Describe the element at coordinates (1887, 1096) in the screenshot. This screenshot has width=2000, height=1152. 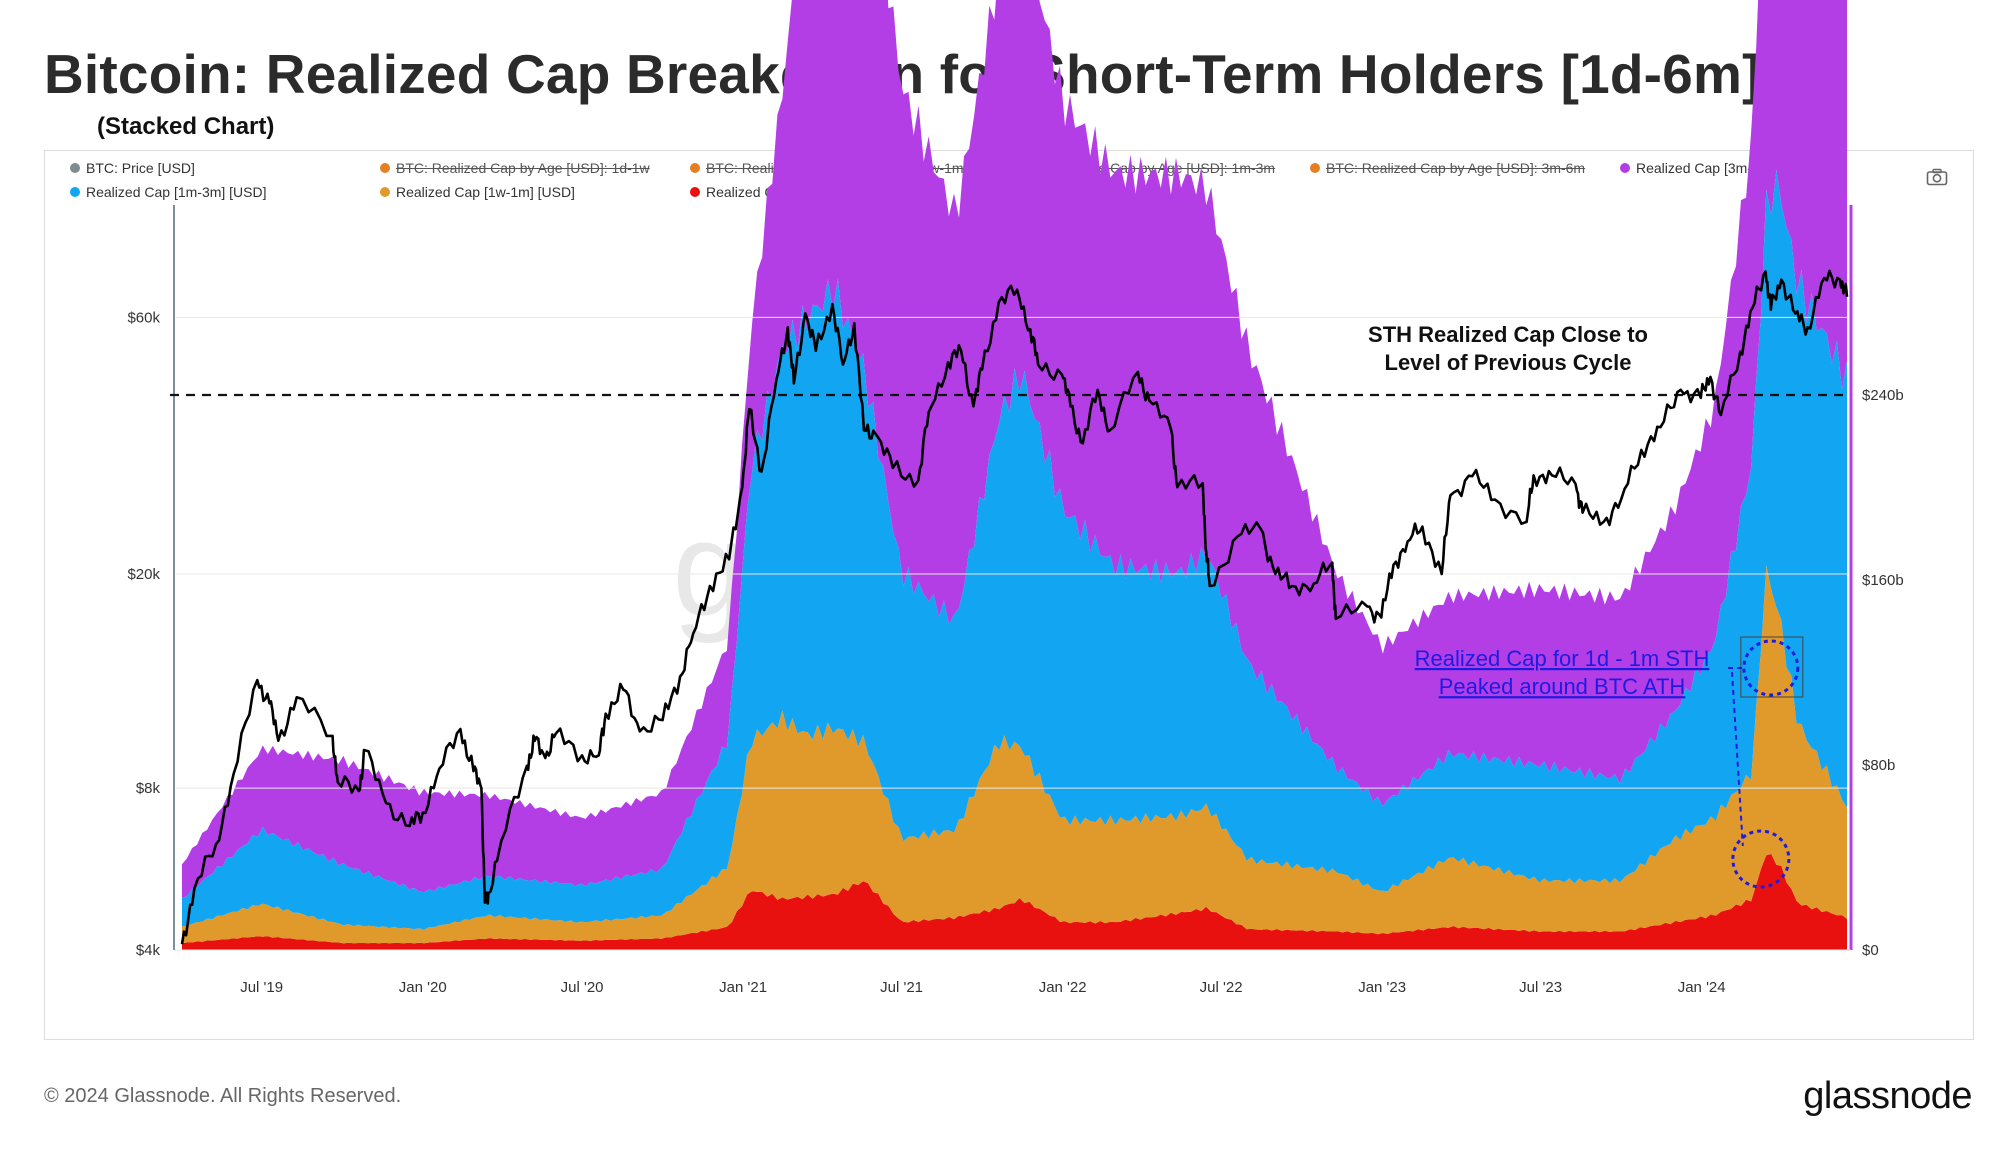
I see `glassnode-logo: glassnode` at that location.